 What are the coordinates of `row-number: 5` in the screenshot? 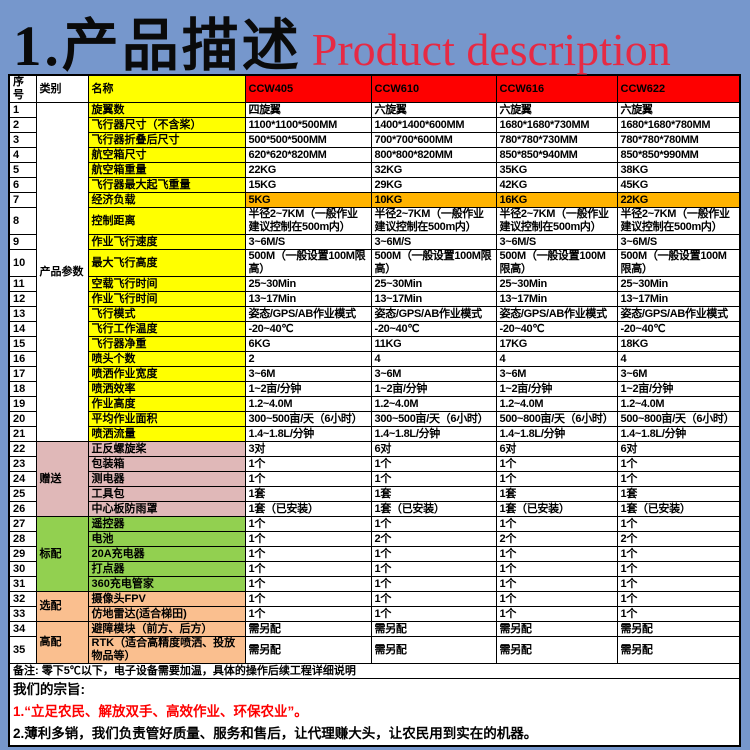 It's located at (22, 170).